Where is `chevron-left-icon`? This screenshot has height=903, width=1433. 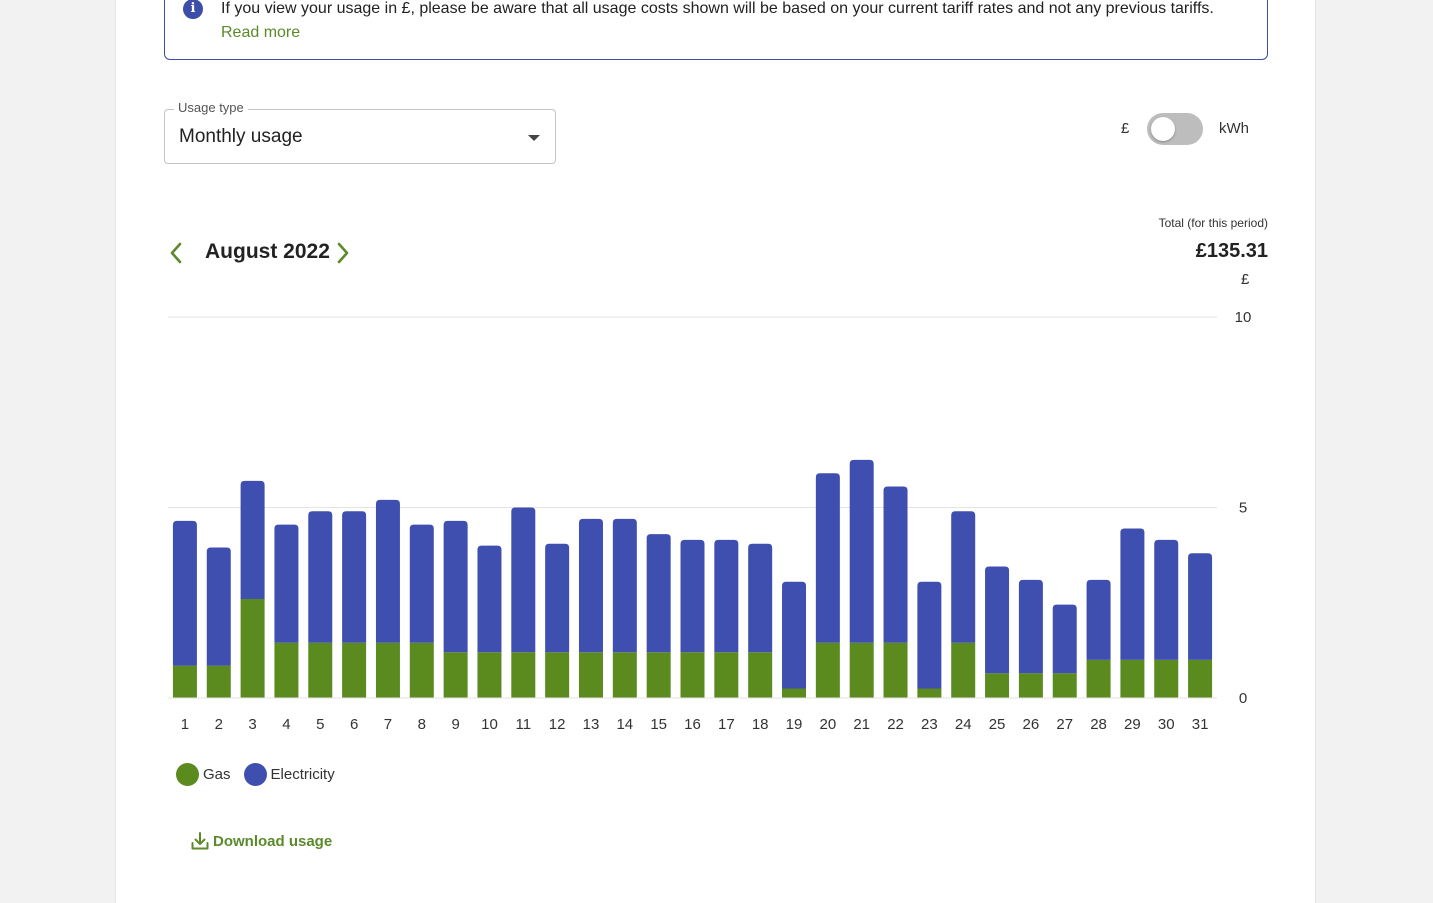
chevron-left-icon is located at coordinates (176, 253).